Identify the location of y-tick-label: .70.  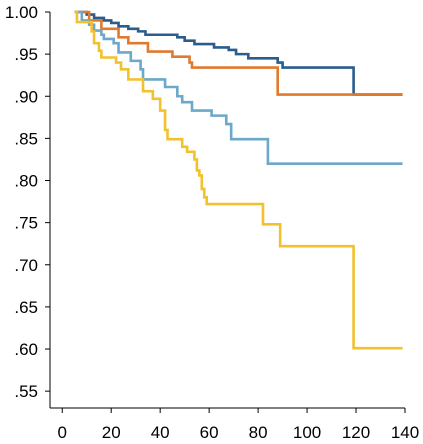
(26, 265).